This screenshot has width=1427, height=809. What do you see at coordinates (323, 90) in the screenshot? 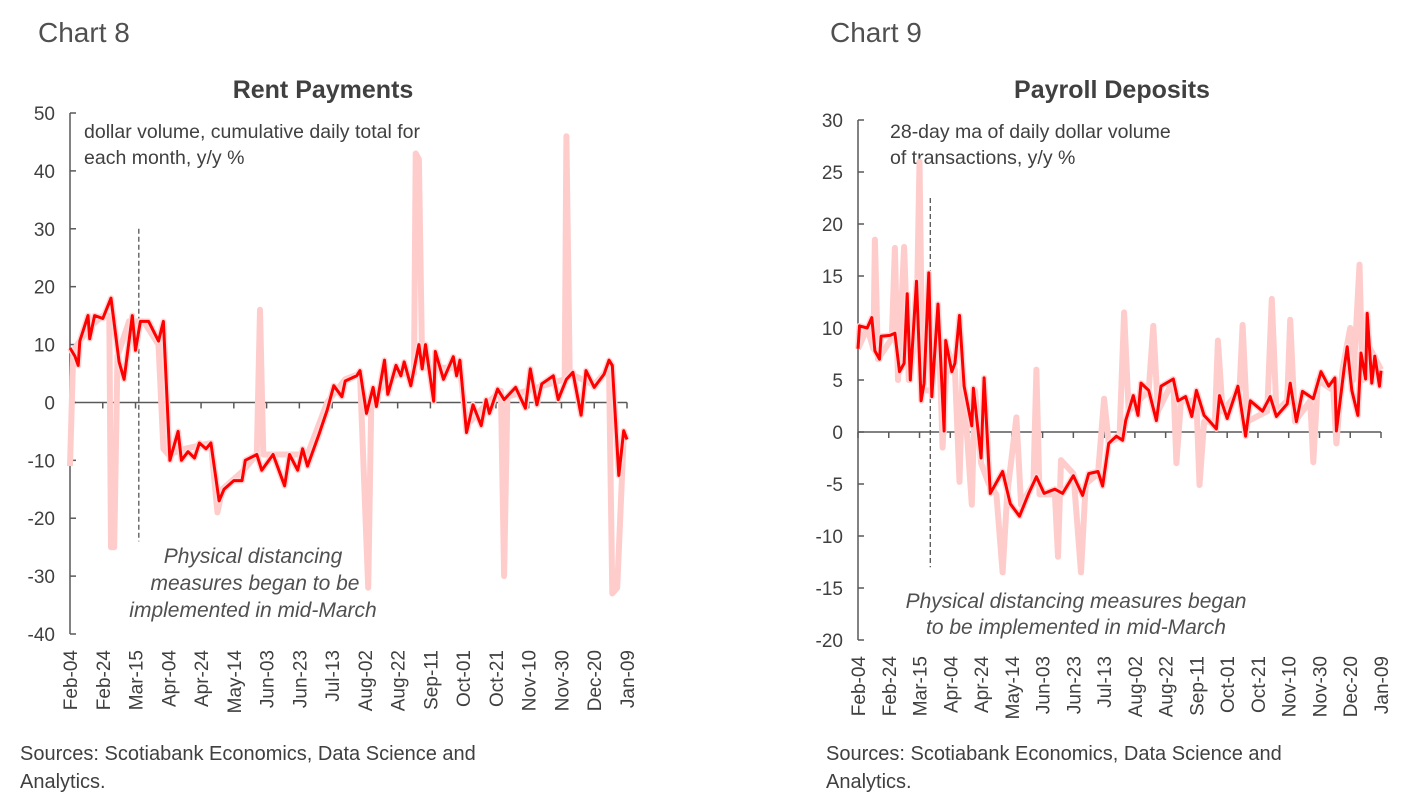
I see `chart-title: Rent Payments` at bounding box center [323, 90].